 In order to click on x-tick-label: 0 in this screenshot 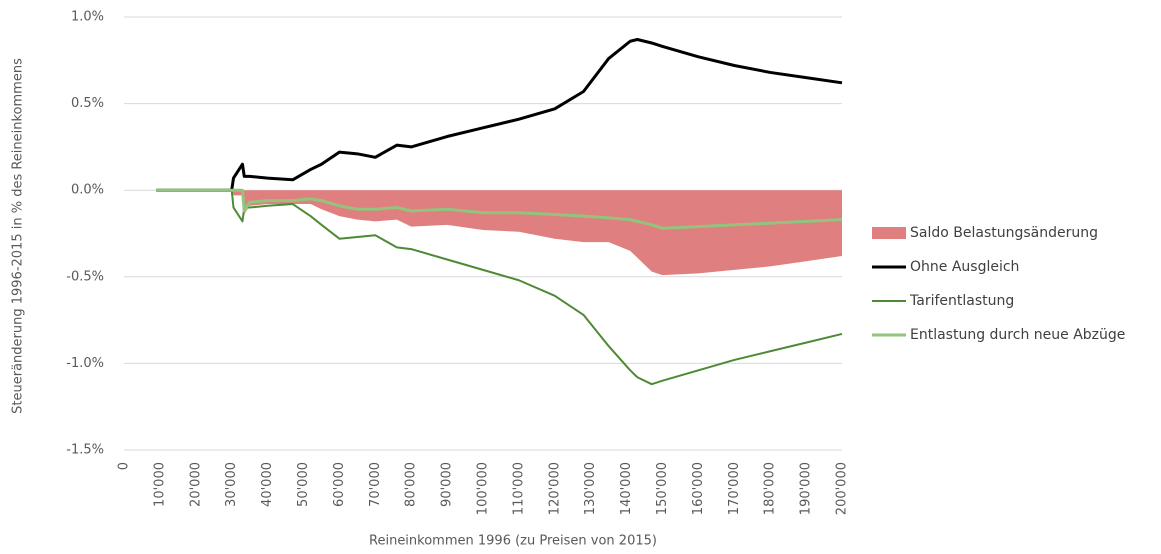, I will do `click(124, 466)`.